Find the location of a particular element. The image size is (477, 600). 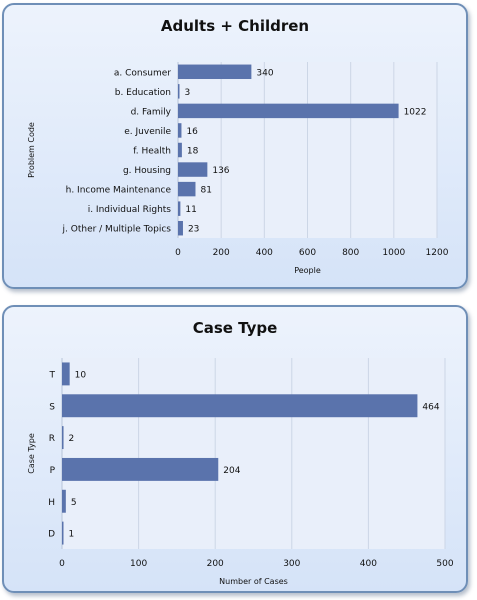

y-tick-label: P is located at coordinates (53, 471).